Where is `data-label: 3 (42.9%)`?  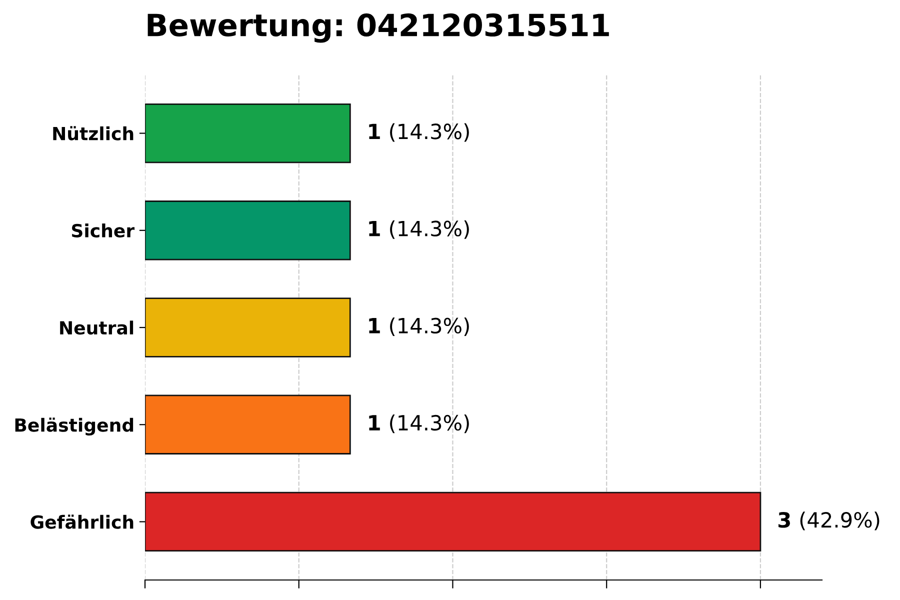
data-label: 3 (42.9%) is located at coordinates (829, 521).